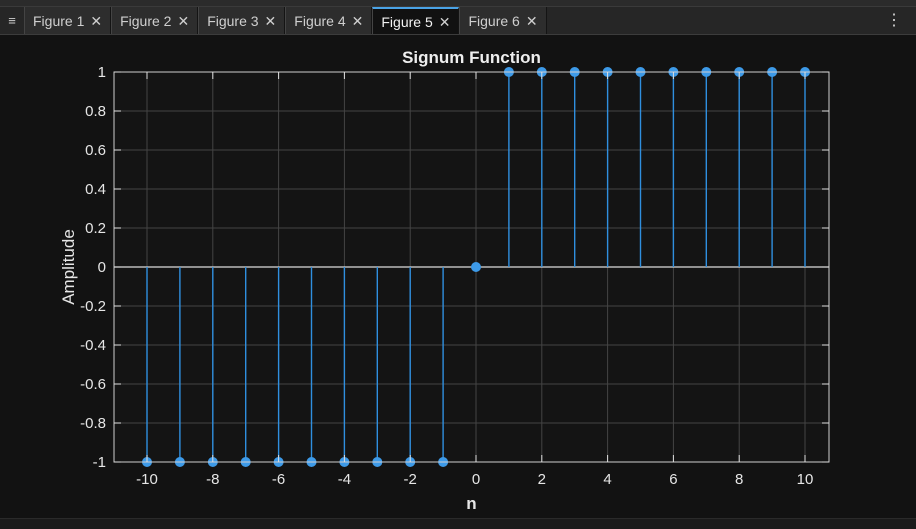 This screenshot has height=529, width=916. I want to click on x-tick-labels: -10 -8 -6 -4 -2 0 2 4 6 8 10, so click(474, 479).